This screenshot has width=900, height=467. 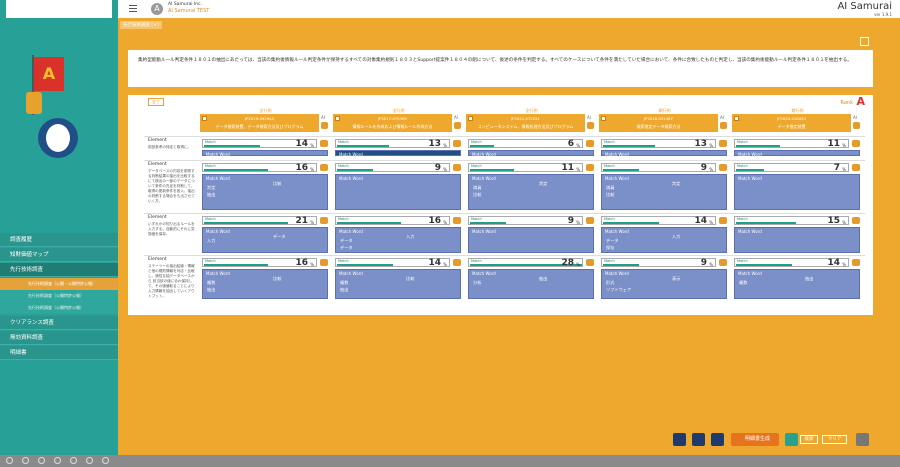 I want to click on column-header: JP2017-075369 情報ルールを作成および情報ルール作成方法, so click(x=392, y=123).